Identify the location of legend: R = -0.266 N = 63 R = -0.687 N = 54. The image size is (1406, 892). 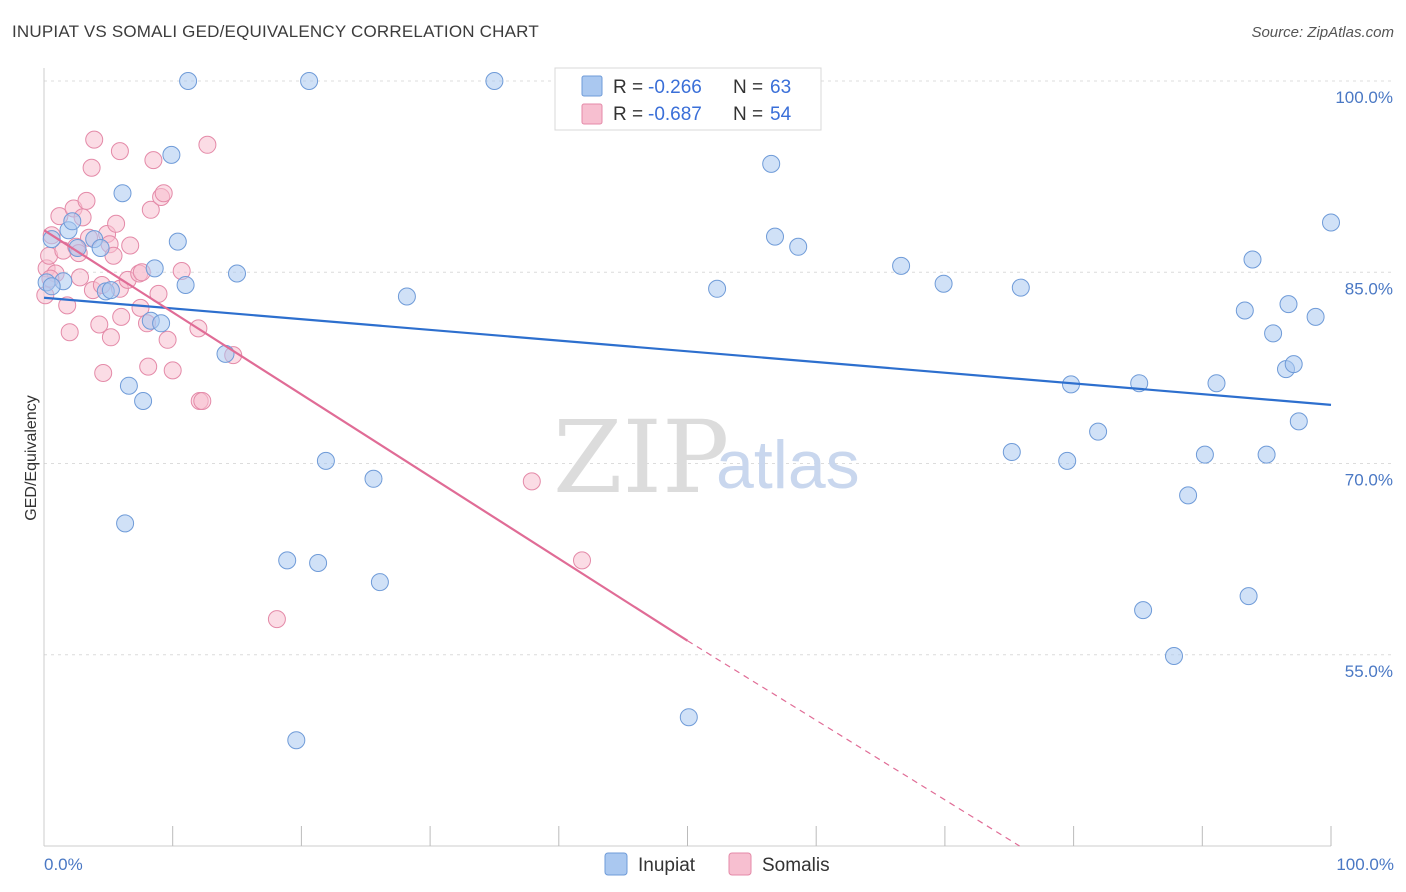
(688, 99).